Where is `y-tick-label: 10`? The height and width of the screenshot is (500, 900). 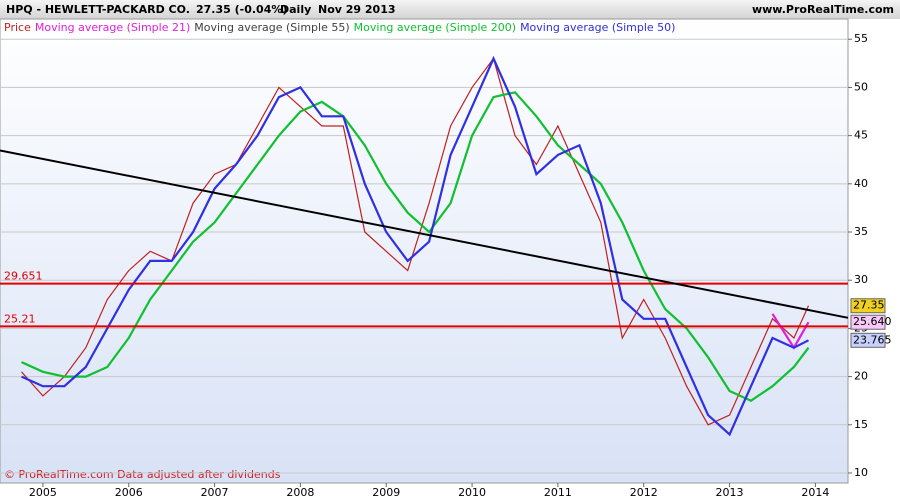 y-tick-label: 10 is located at coordinates (861, 472).